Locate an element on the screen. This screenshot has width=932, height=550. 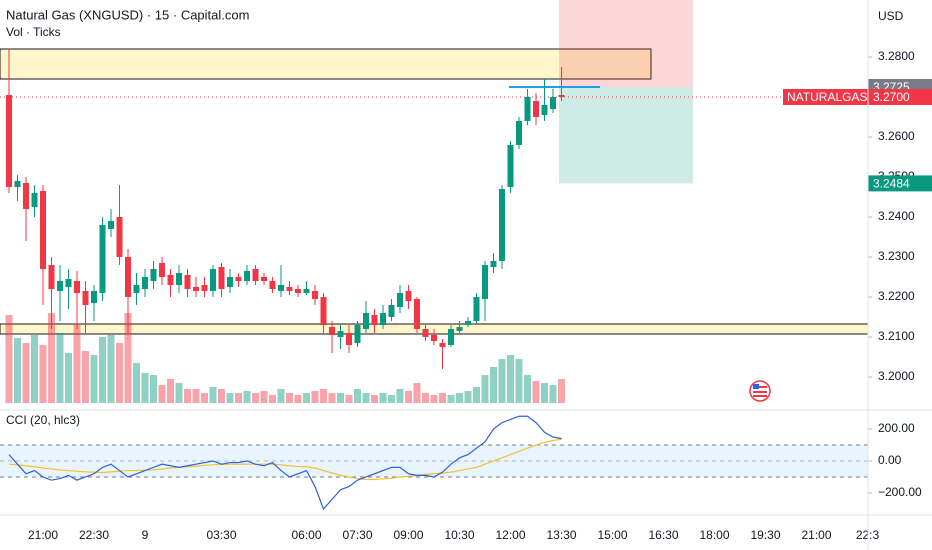
zone is located at coordinates (326, 64).